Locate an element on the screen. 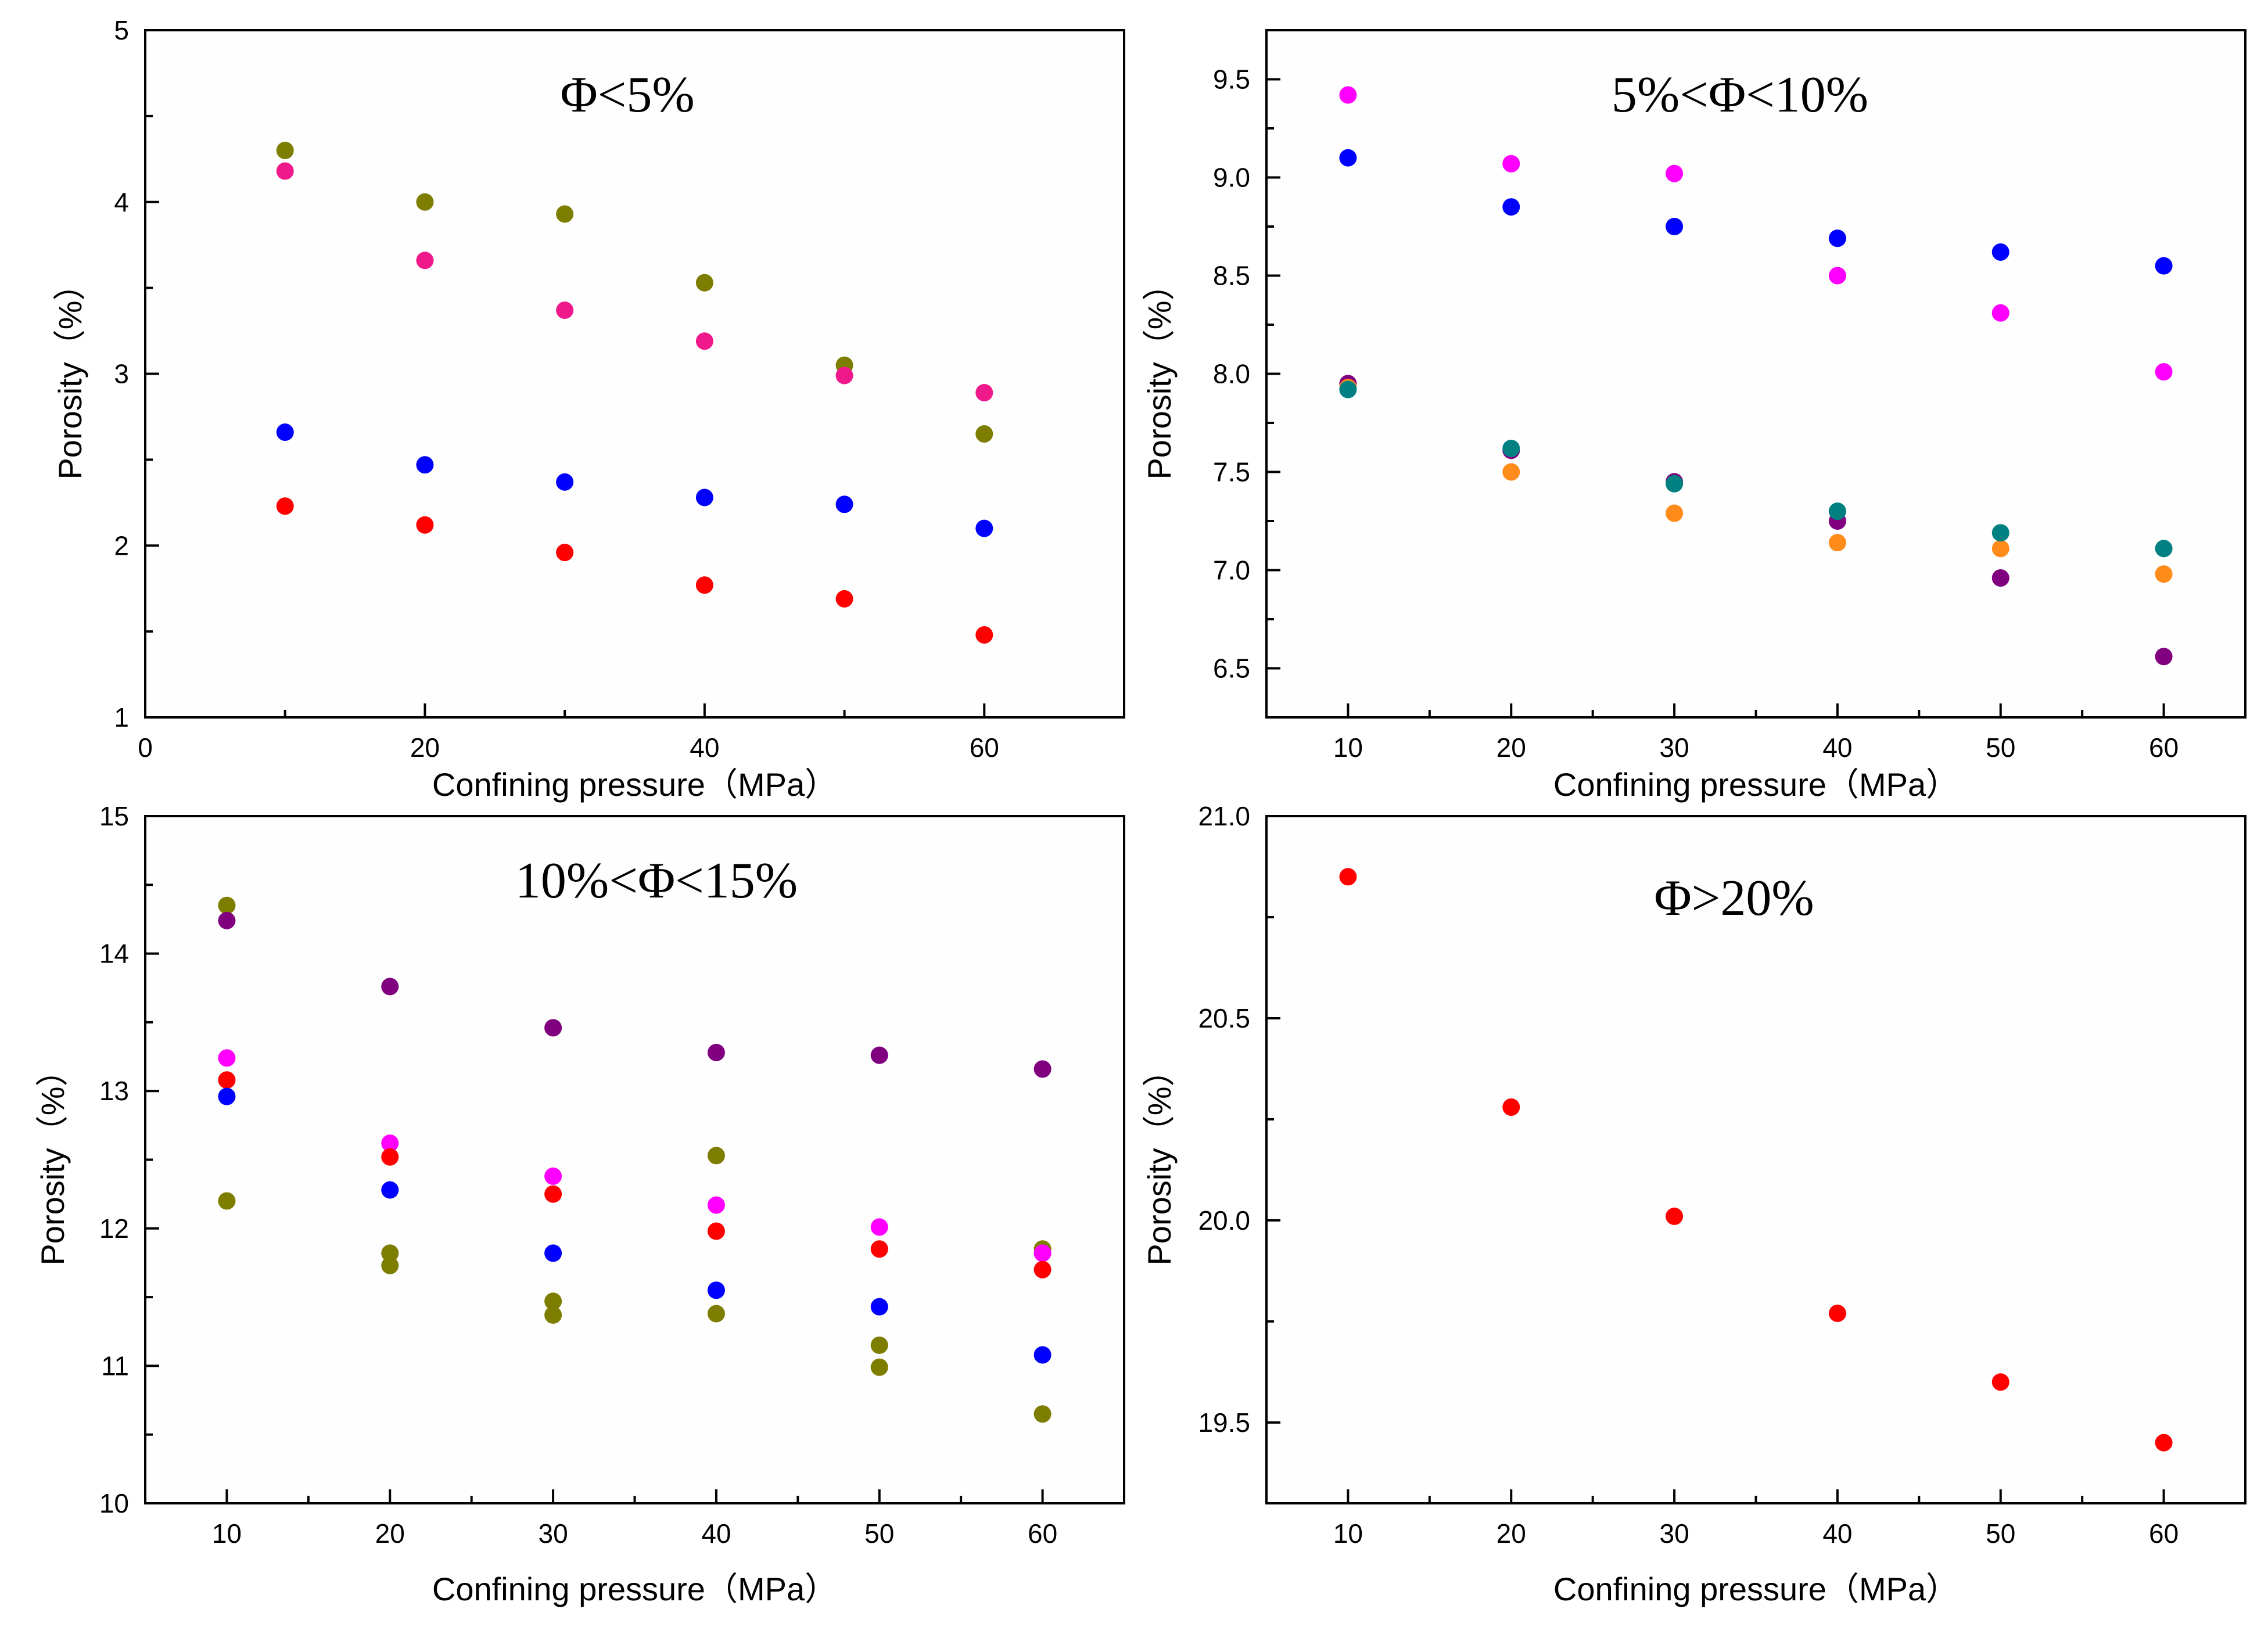  y-tick-label: 9.0 is located at coordinates (1231, 178).